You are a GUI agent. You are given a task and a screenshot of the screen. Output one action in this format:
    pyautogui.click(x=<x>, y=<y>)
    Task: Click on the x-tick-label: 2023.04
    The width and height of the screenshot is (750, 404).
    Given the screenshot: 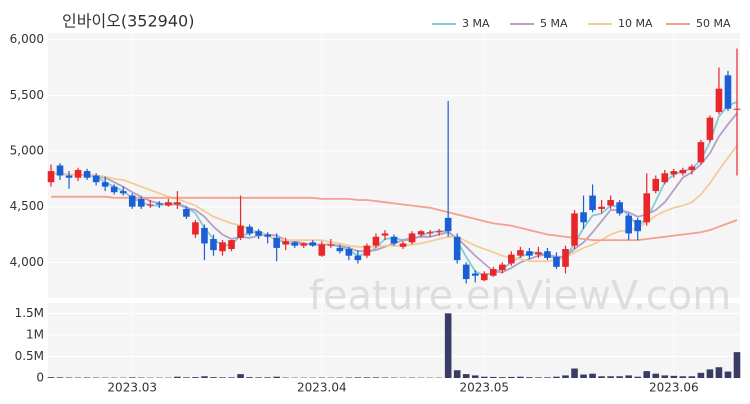 What is the action you would take?
    pyautogui.click(x=322, y=388)
    